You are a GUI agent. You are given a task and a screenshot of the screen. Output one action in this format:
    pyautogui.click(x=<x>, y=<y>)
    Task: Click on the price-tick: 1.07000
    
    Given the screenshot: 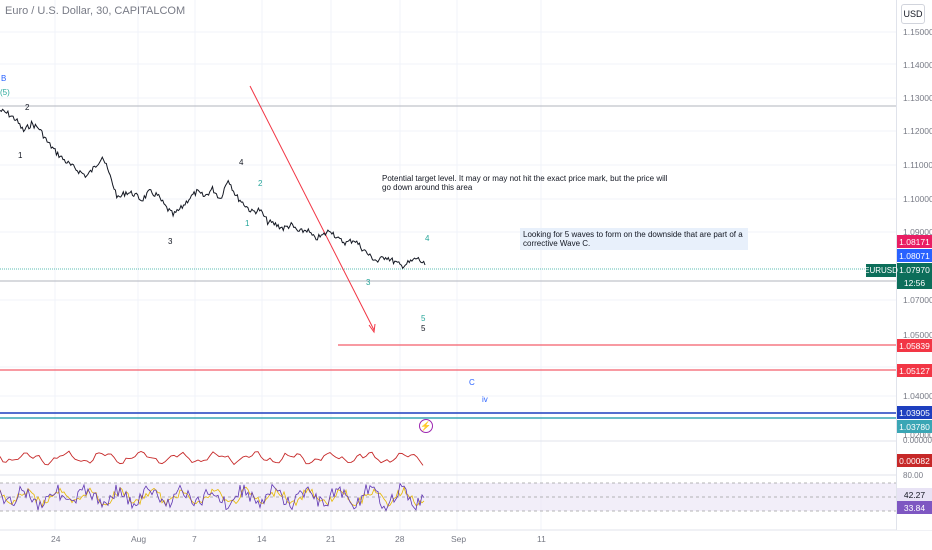 What is the action you would take?
    pyautogui.click(x=917, y=300)
    